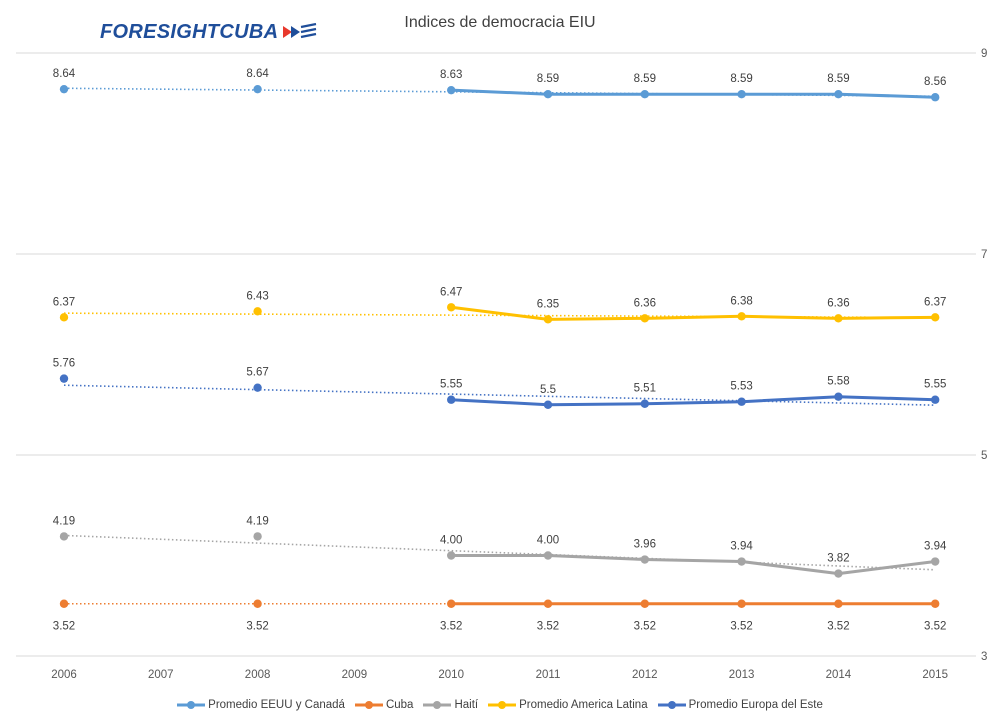 This screenshot has height=725, width=1000. Describe the element at coordinates (466, 705) in the screenshot. I see `legend-label: Haití` at that location.